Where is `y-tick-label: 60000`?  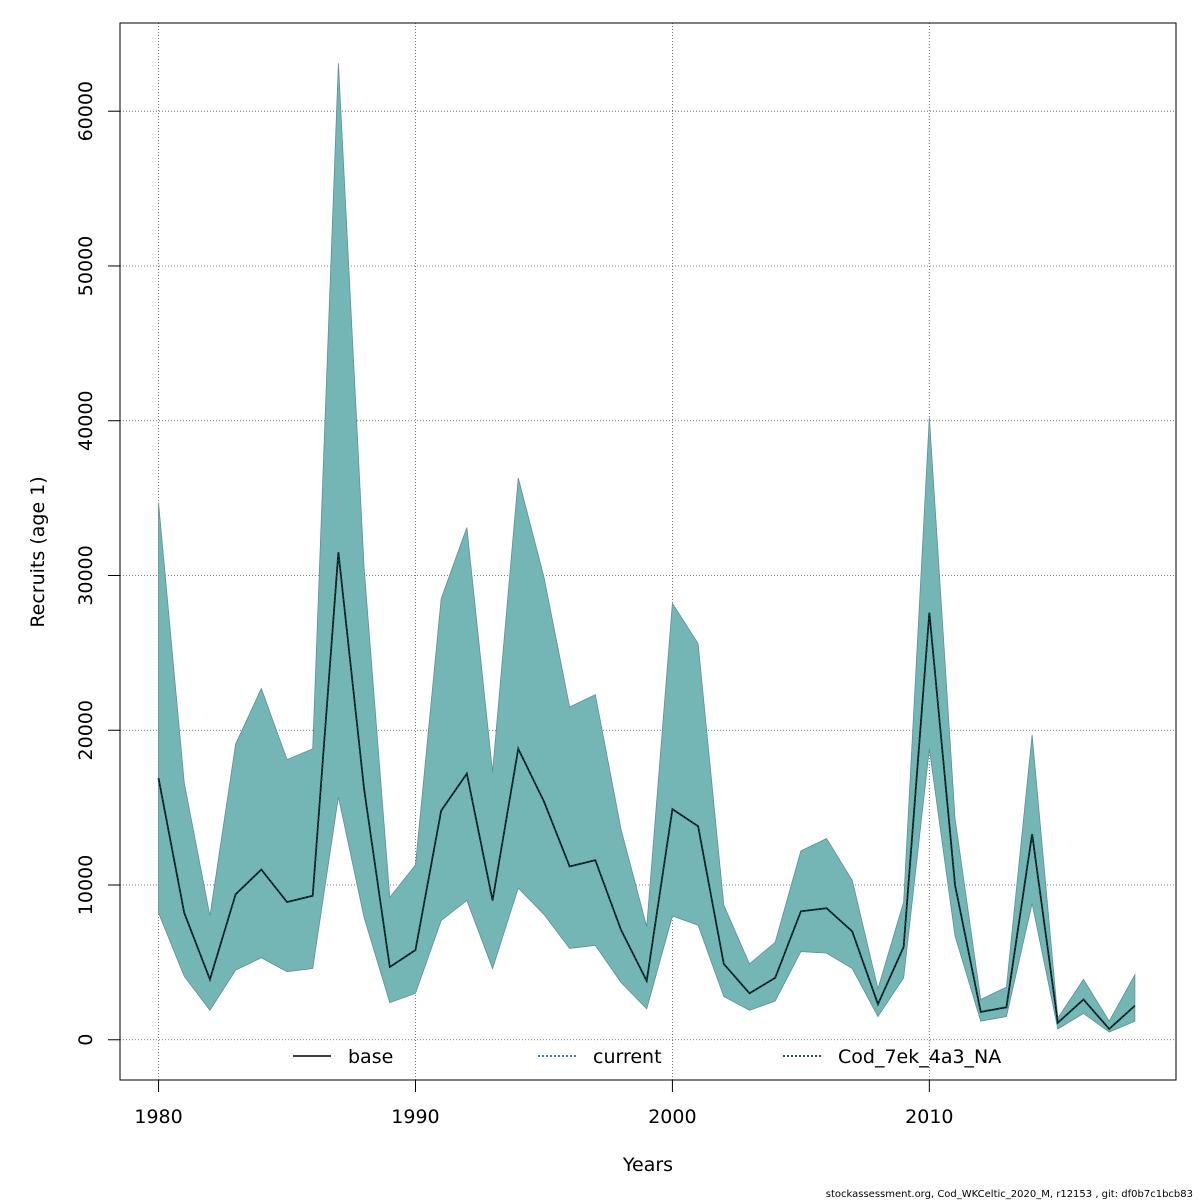
y-tick-label: 60000 is located at coordinates (86, 111).